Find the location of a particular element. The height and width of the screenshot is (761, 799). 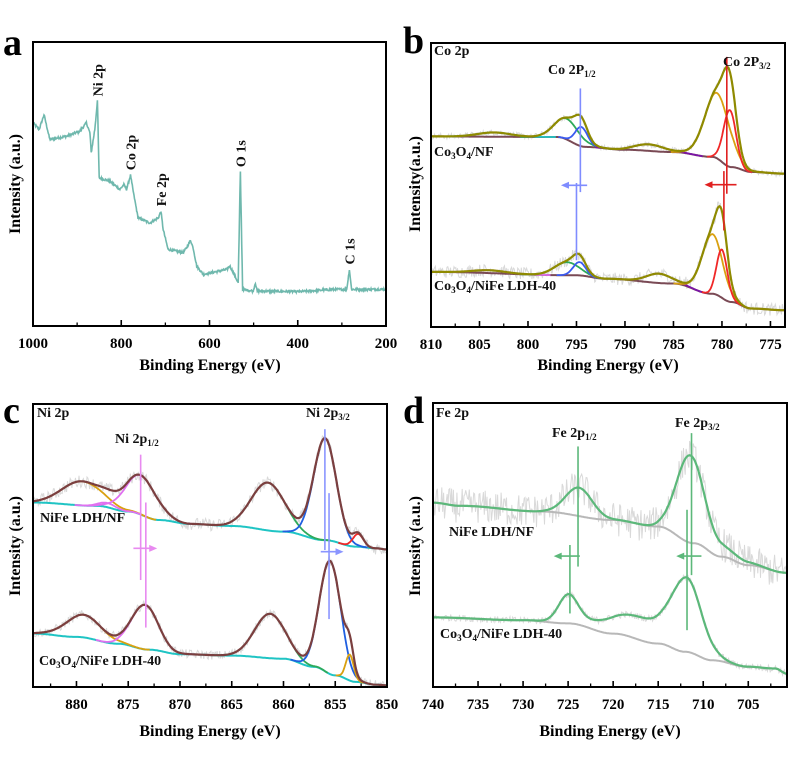

peak-label-ni-2p1-2: Ni 2p1/2 is located at coordinates (137, 440).